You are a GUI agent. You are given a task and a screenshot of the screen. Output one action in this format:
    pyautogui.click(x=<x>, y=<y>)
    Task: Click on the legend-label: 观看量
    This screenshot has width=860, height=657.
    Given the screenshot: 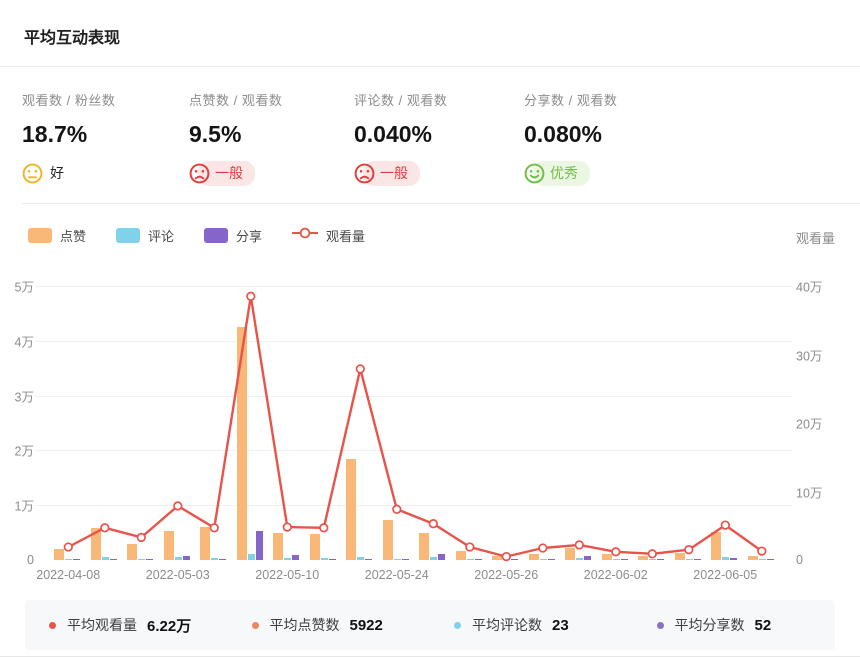 What is the action you would take?
    pyautogui.click(x=346, y=236)
    